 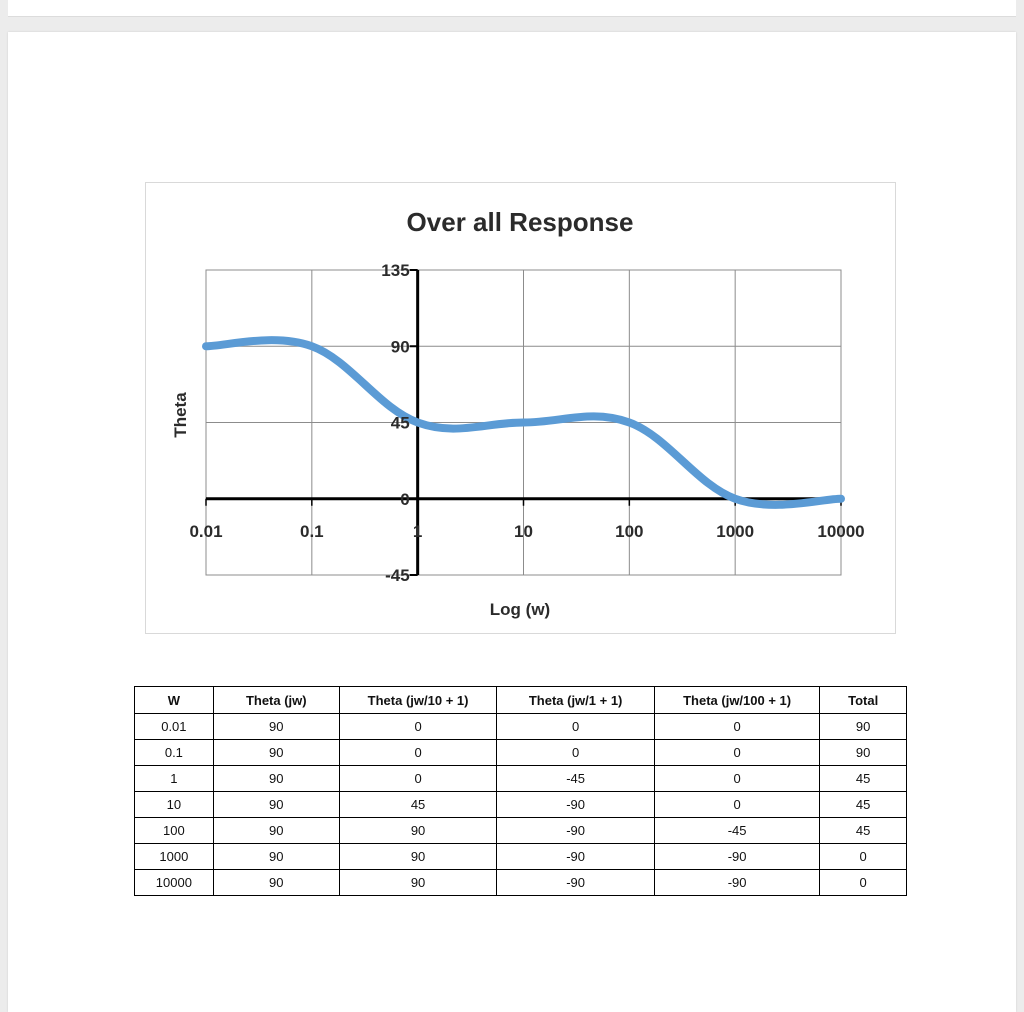 I want to click on y-axis-title: Theta, so click(x=180, y=415).